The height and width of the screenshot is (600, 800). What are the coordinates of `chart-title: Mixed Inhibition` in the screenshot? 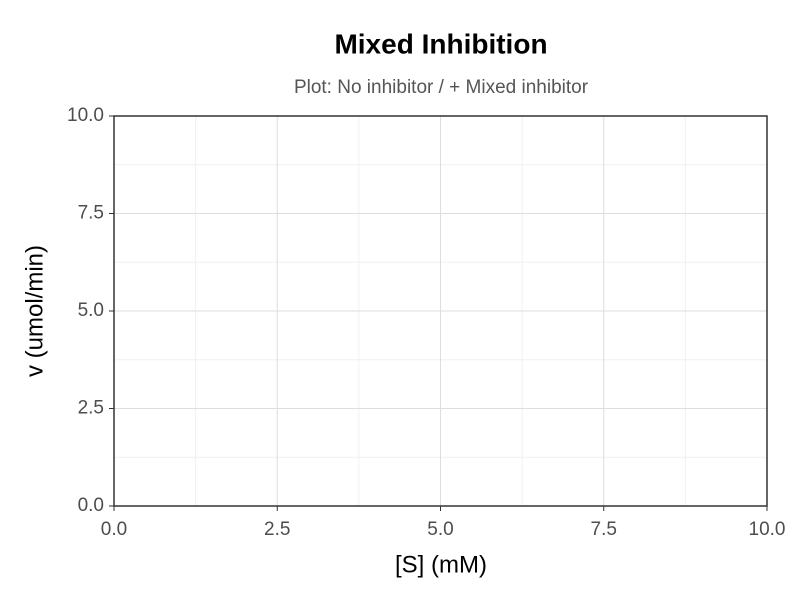 It's located at (440, 43).